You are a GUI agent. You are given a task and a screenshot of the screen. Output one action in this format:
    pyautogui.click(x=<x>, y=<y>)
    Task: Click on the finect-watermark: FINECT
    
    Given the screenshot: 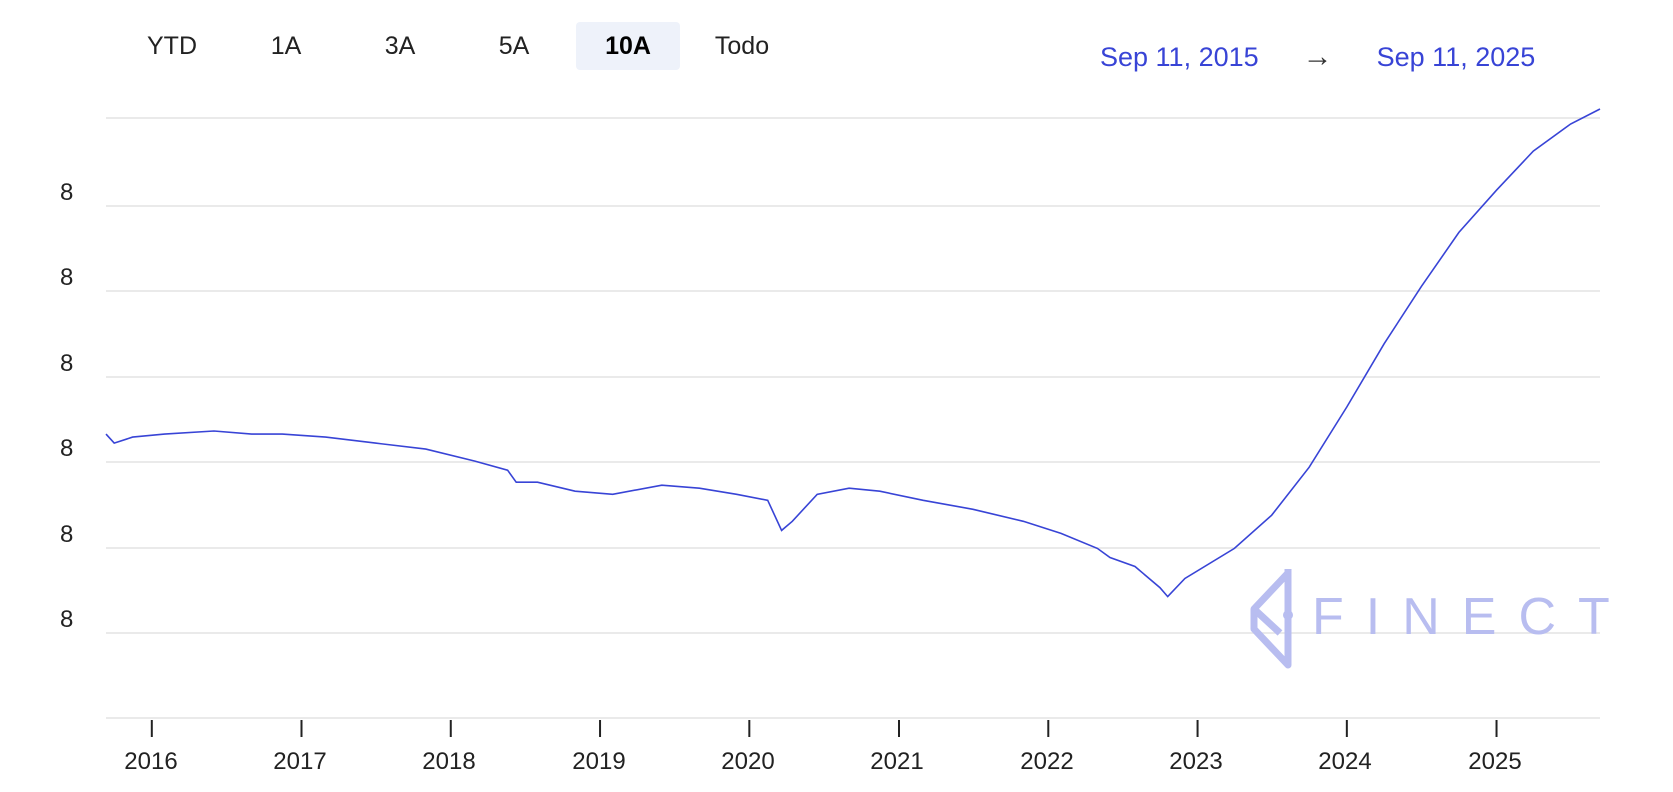 What is the action you would take?
    pyautogui.click(x=1440, y=617)
    